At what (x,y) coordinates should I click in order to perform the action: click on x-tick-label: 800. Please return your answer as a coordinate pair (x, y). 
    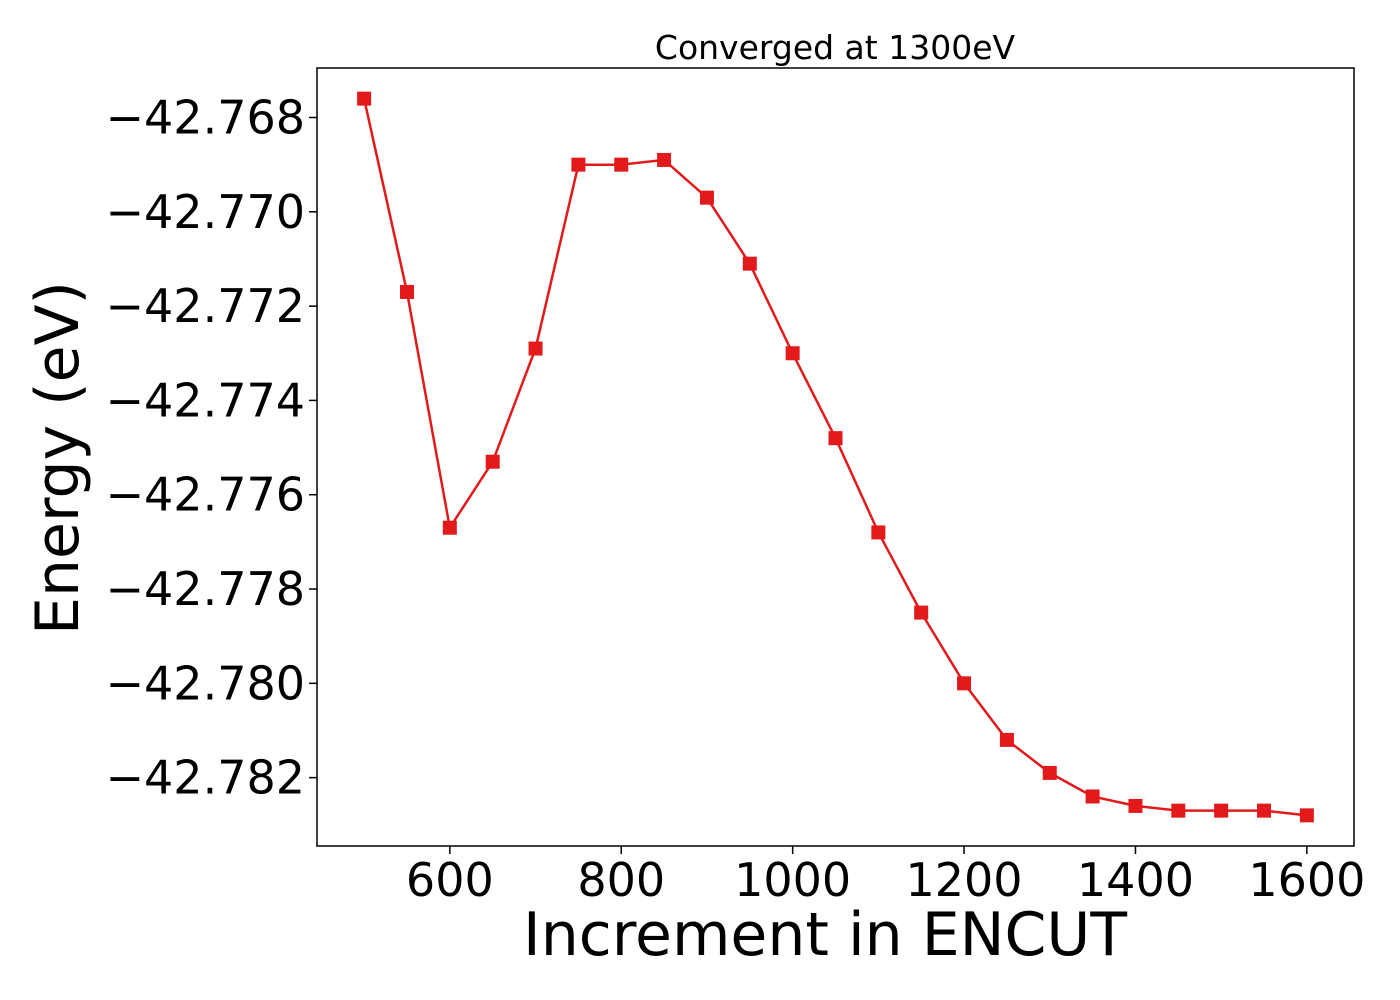
    Looking at the image, I should click on (621, 880).